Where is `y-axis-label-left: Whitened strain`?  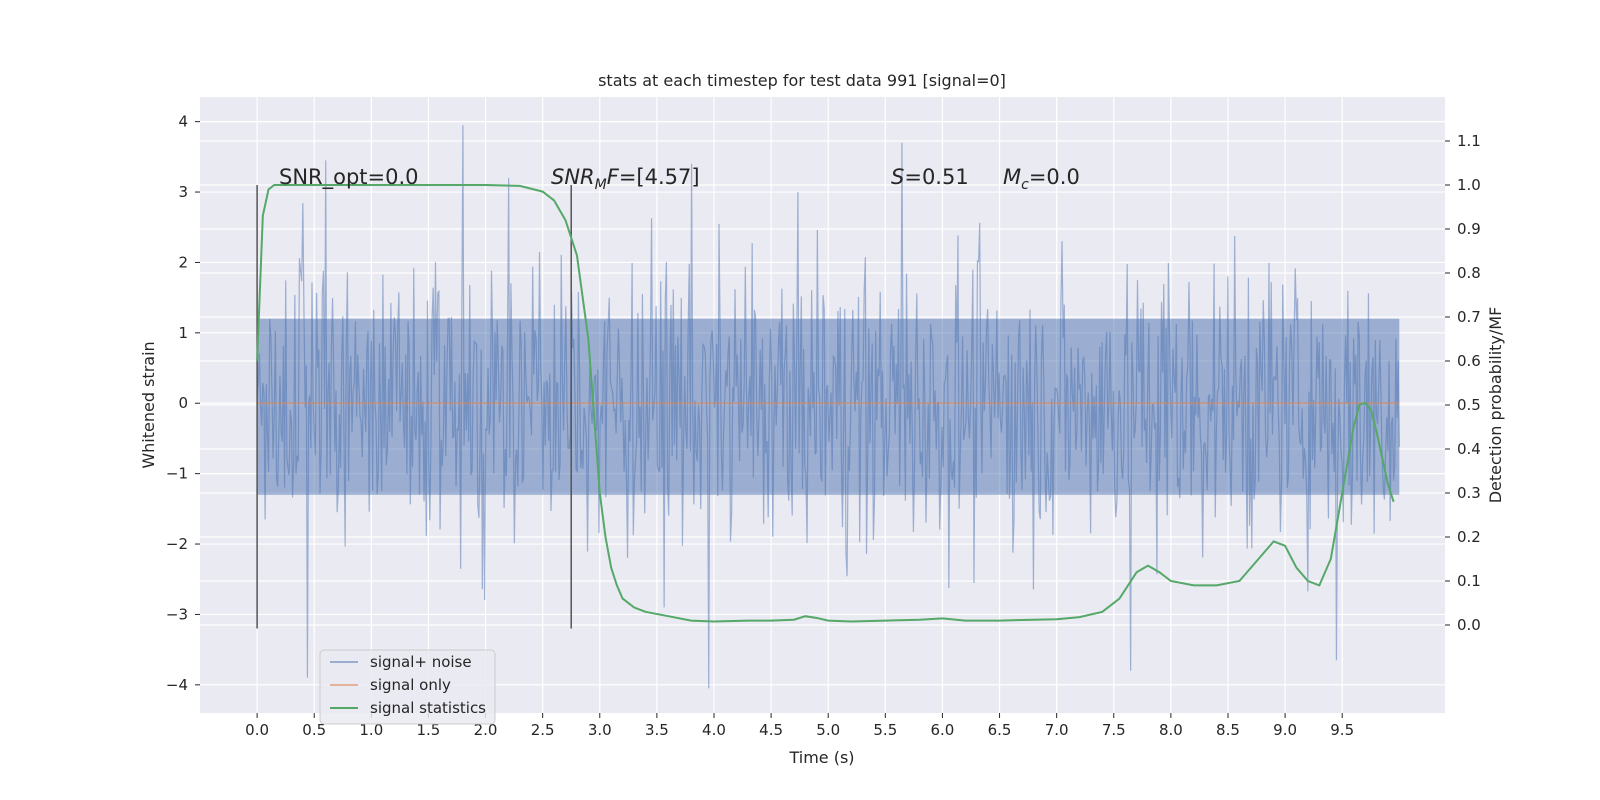
y-axis-label-left: Whitened strain is located at coordinates (148, 404).